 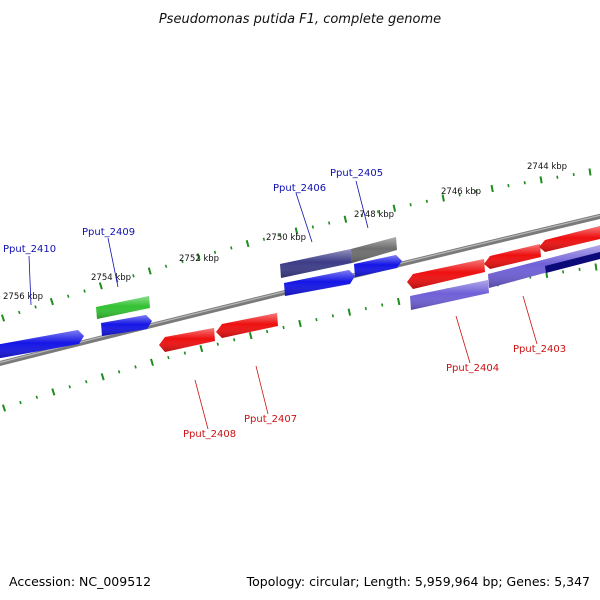 What do you see at coordinates (108, 232) in the screenshot?
I see `gene-label-pput-2409: Pput_2409` at bounding box center [108, 232].